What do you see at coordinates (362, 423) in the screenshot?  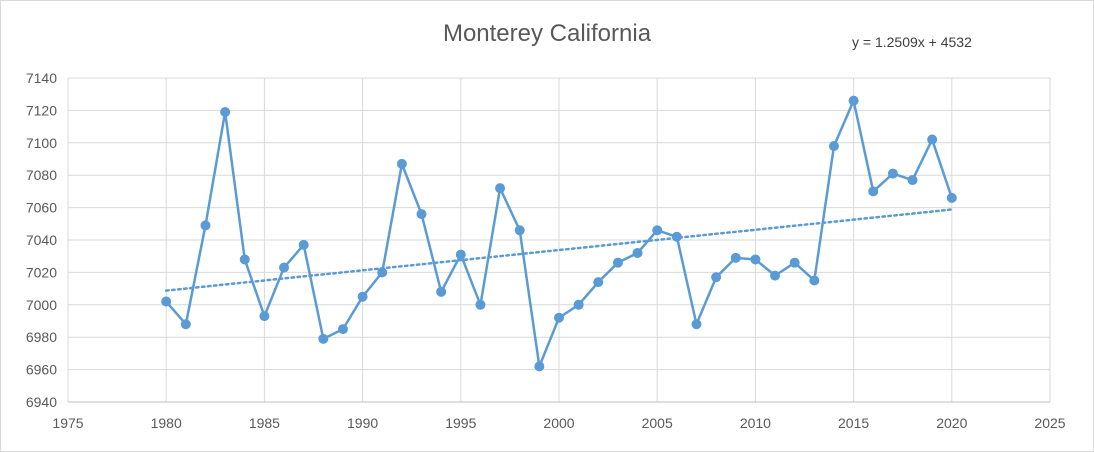 I see `x-tick-label: 1990` at bounding box center [362, 423].